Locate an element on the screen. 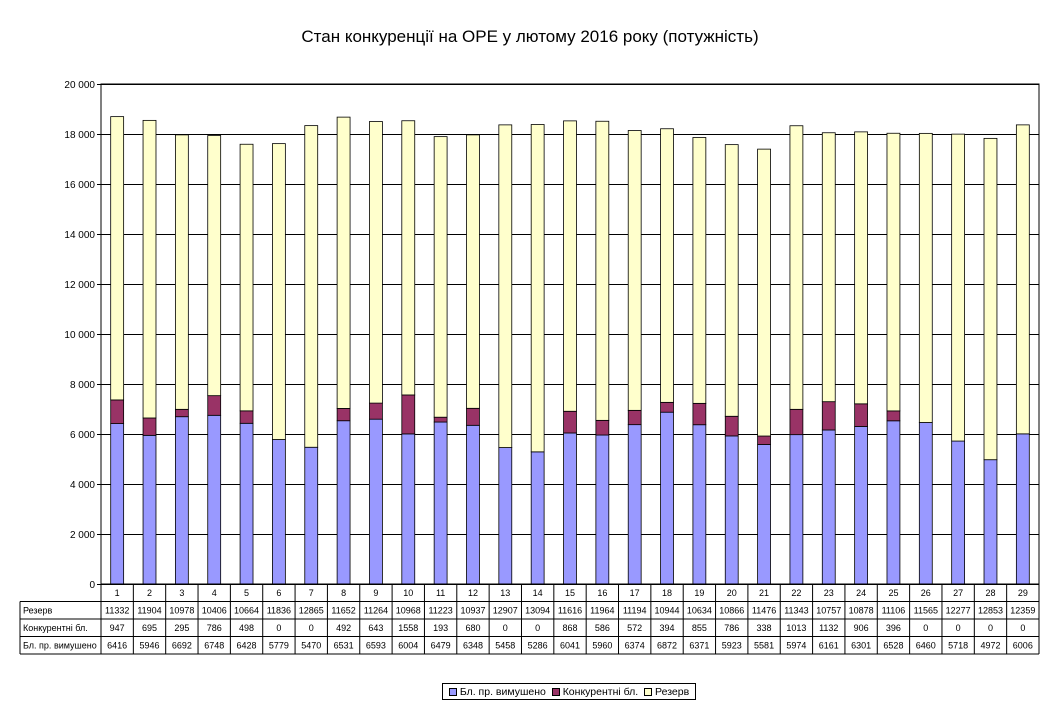  data-label: 855 is located at coordinates (699, 628).